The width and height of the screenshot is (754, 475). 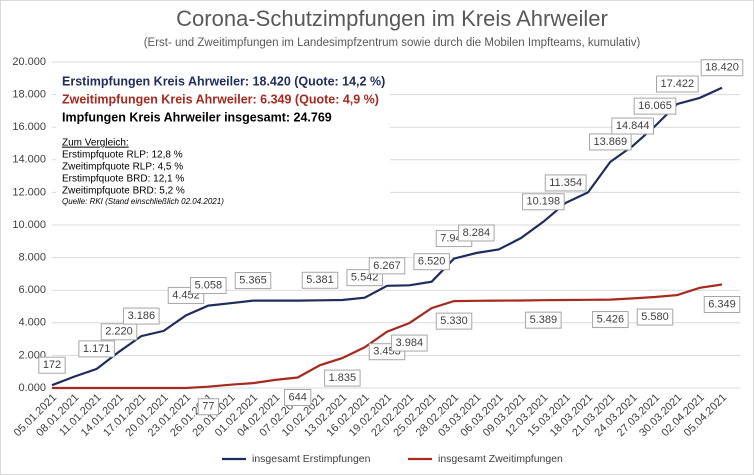 I want to click on data-label: 5.426, so click(x=611, y=319).